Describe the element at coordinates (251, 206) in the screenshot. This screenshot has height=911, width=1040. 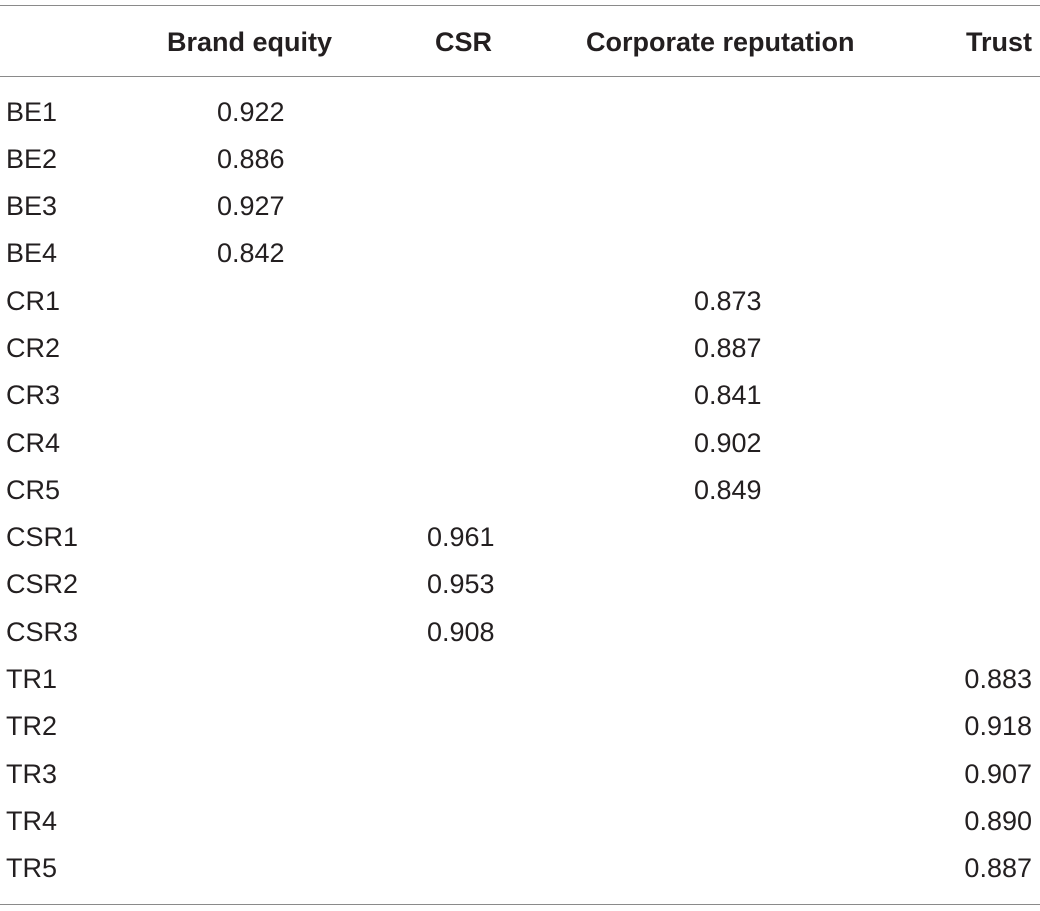
I see `cell-brand-equity: 0.927` at that location.